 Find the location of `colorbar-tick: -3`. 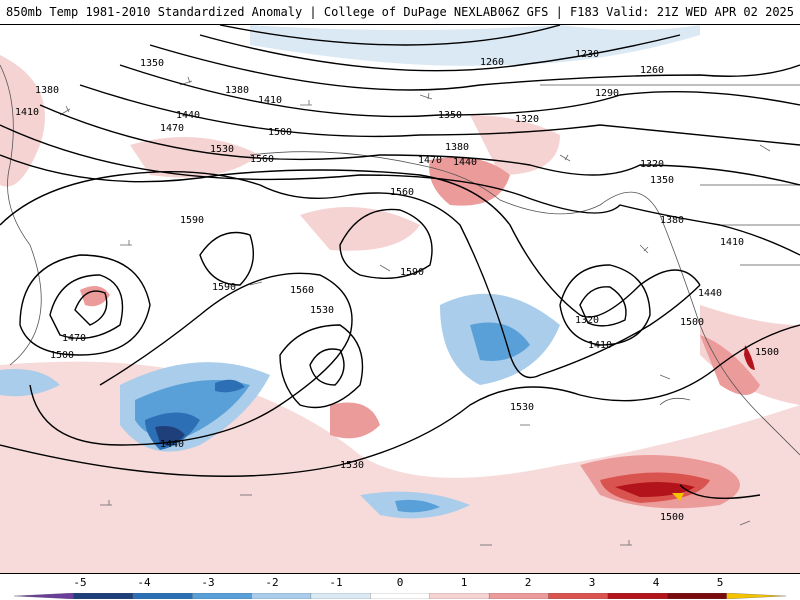

colorbar-tick: -3 is located at coordinates (208, 582).